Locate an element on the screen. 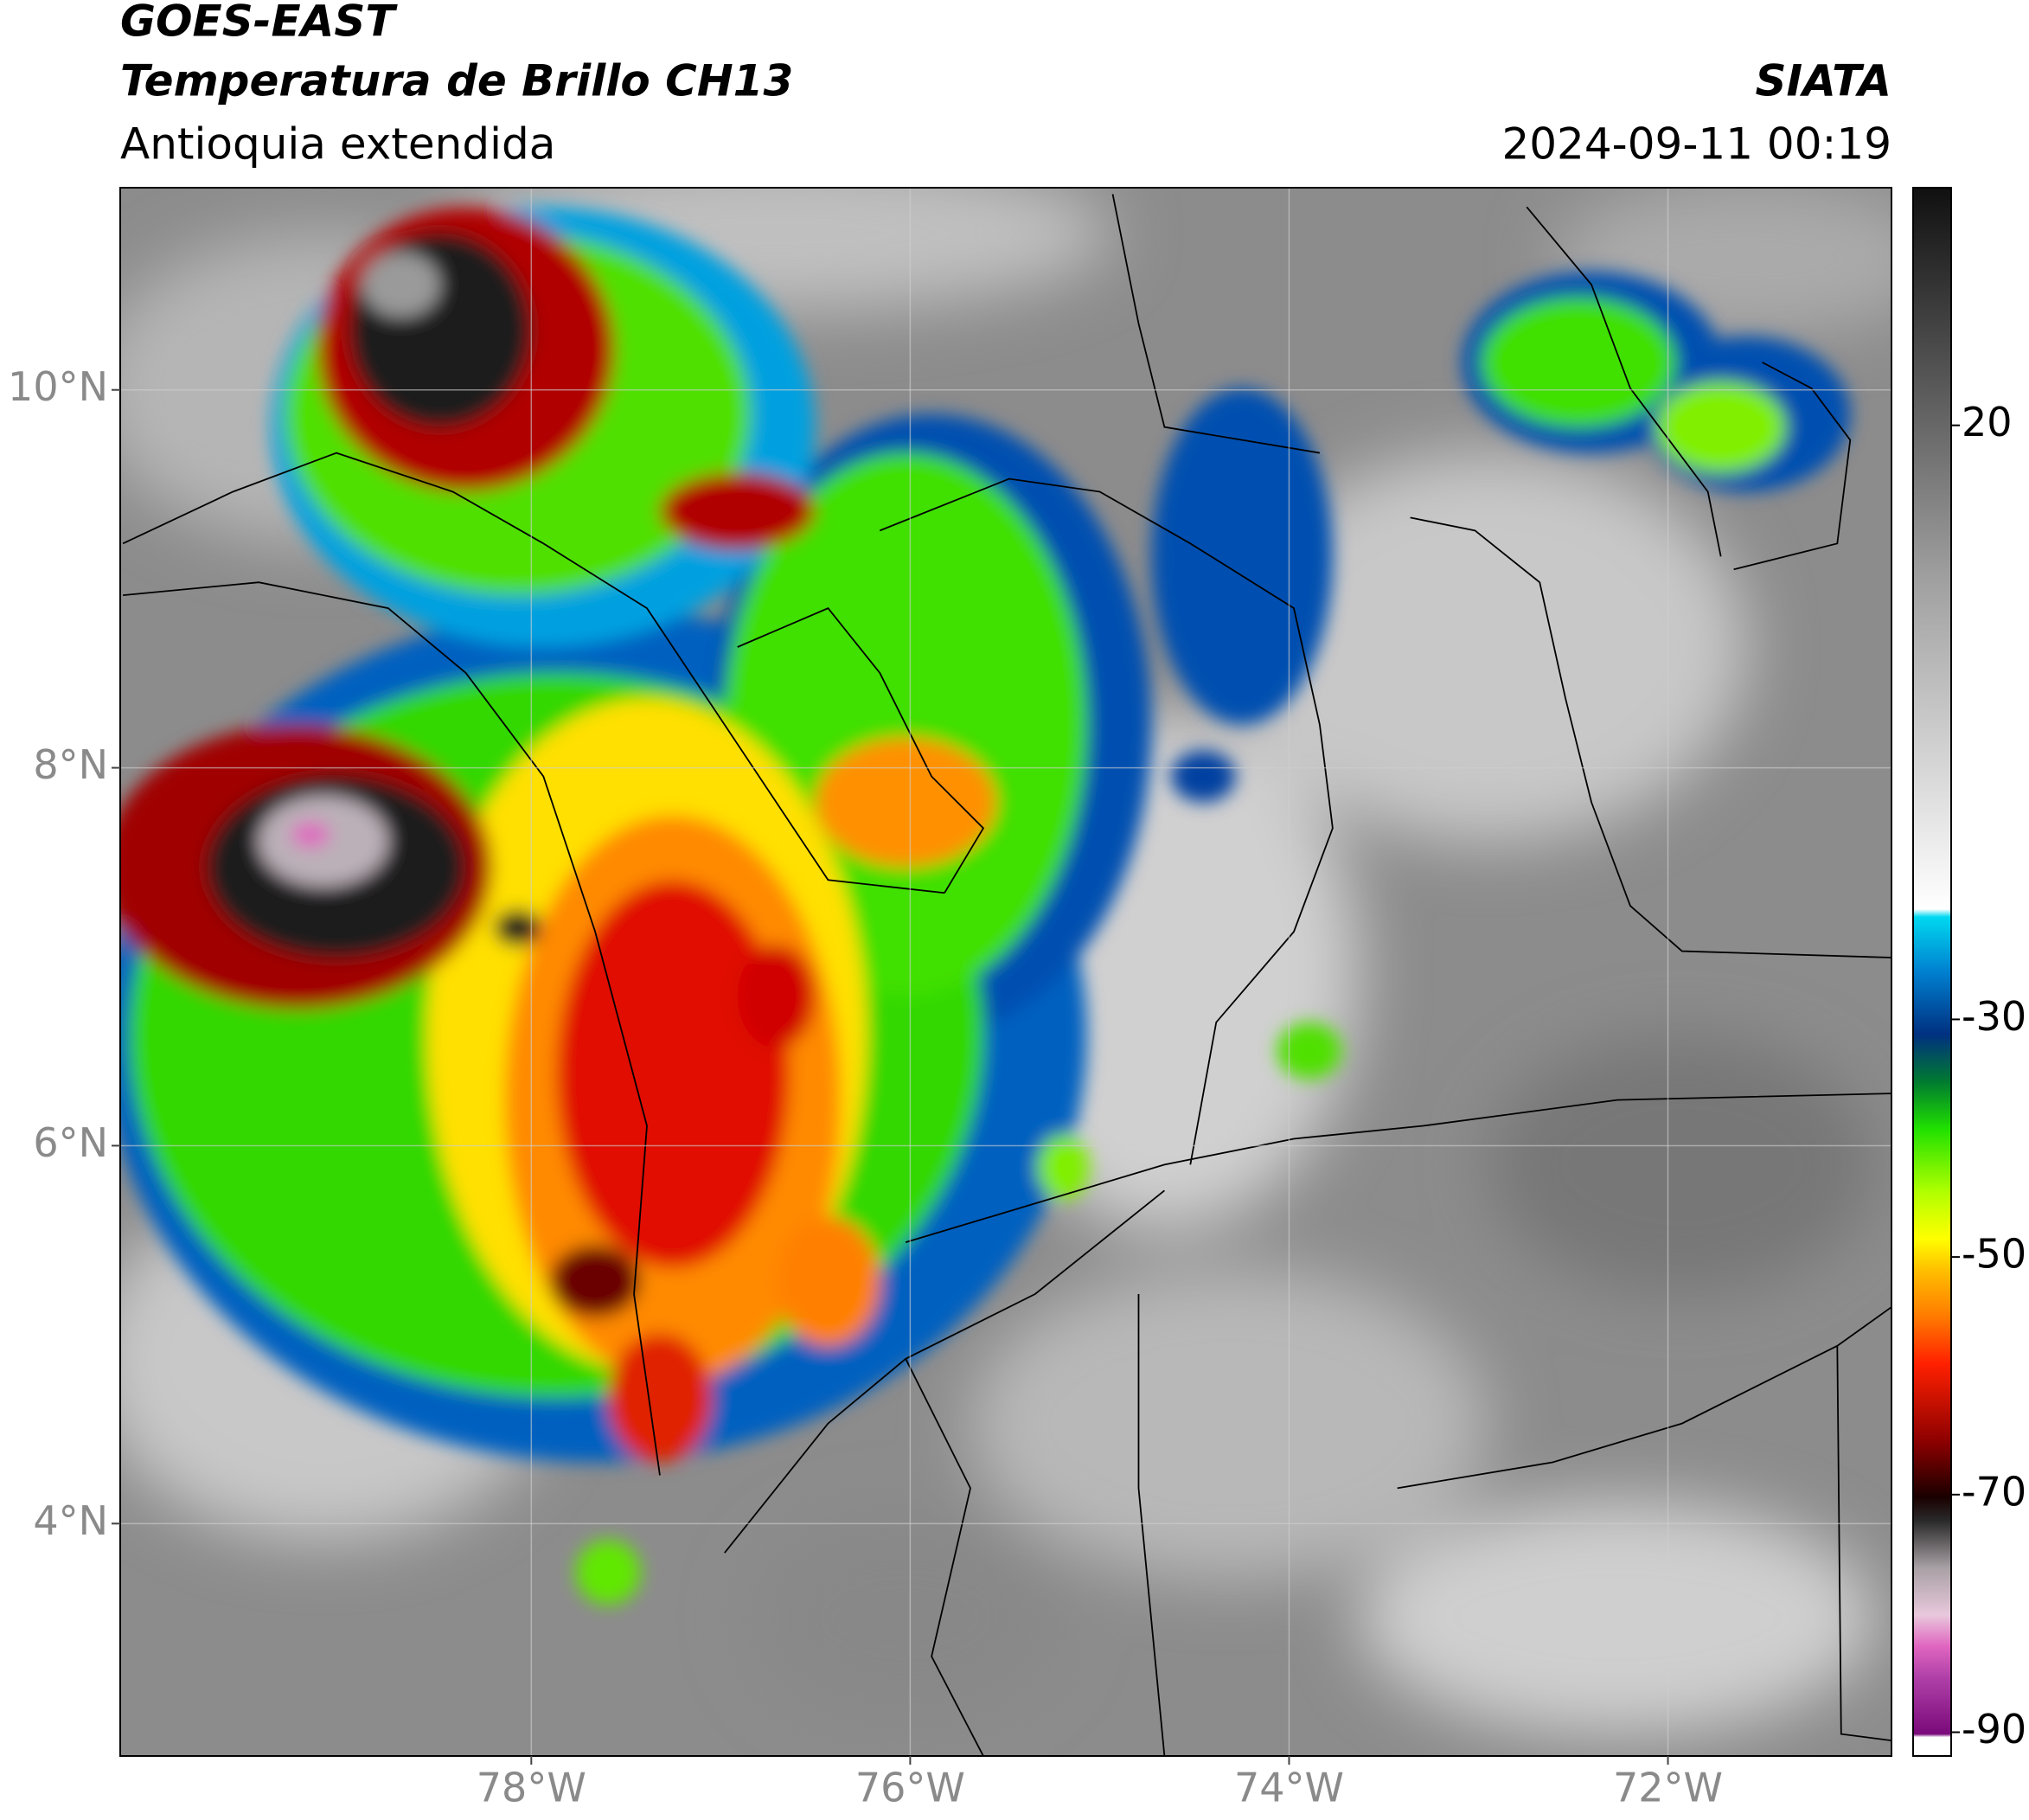 The image size is (2029, 1820). colorbar-tick-label: -30 is located at coordinates (1994, 1016).